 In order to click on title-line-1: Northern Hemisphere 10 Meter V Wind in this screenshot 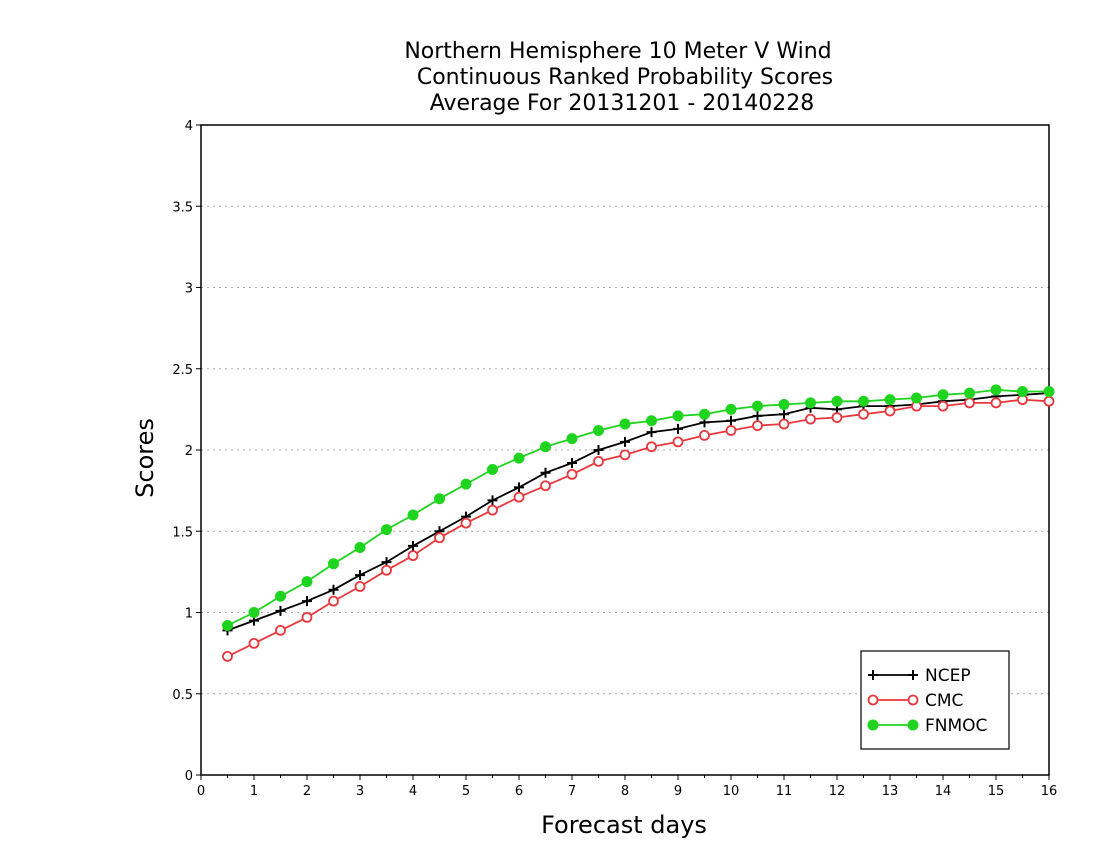, I will do `click(617, 51)`.